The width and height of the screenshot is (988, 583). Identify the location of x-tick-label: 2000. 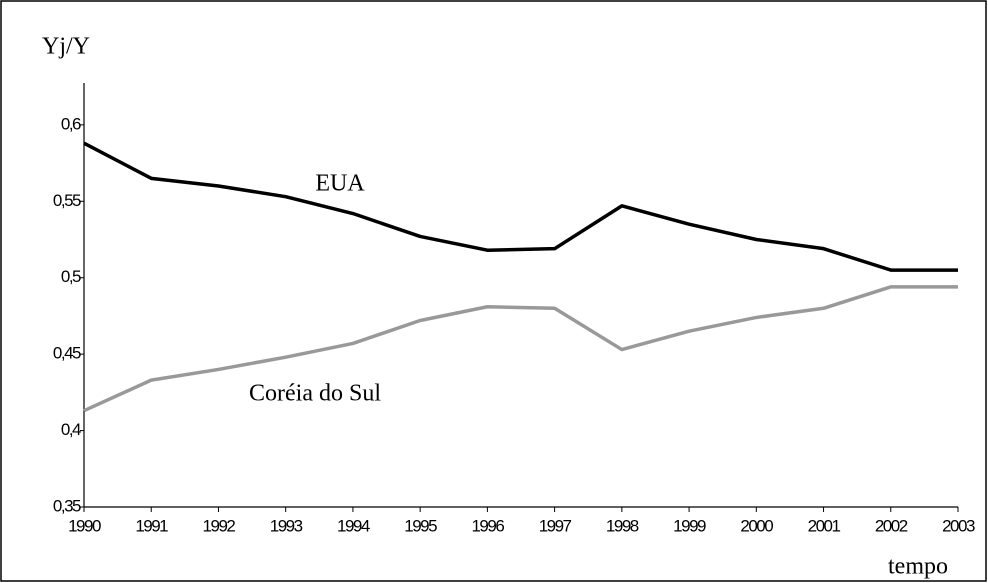
(756, 525).